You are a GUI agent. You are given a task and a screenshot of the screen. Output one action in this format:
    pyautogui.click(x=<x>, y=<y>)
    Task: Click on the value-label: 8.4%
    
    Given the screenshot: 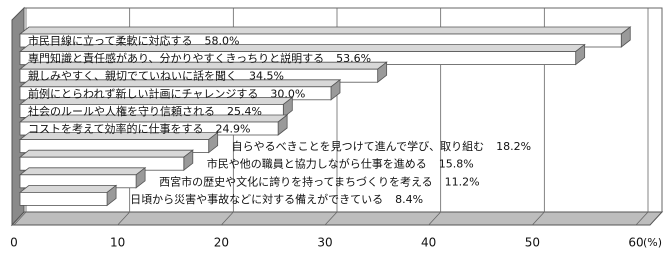 What is the action you would take?
    pyautogui.click(x=409, y=199)
    